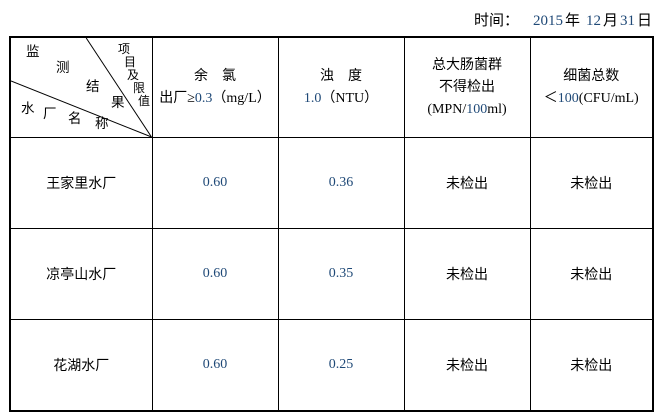 Image resolution: width=660 pixels, height=412 pixels. Describe the element at coordinates (215, 98) in the screenshot. I see `chlorine-limit: 出厂≥0.3（mg/L）` at that location.